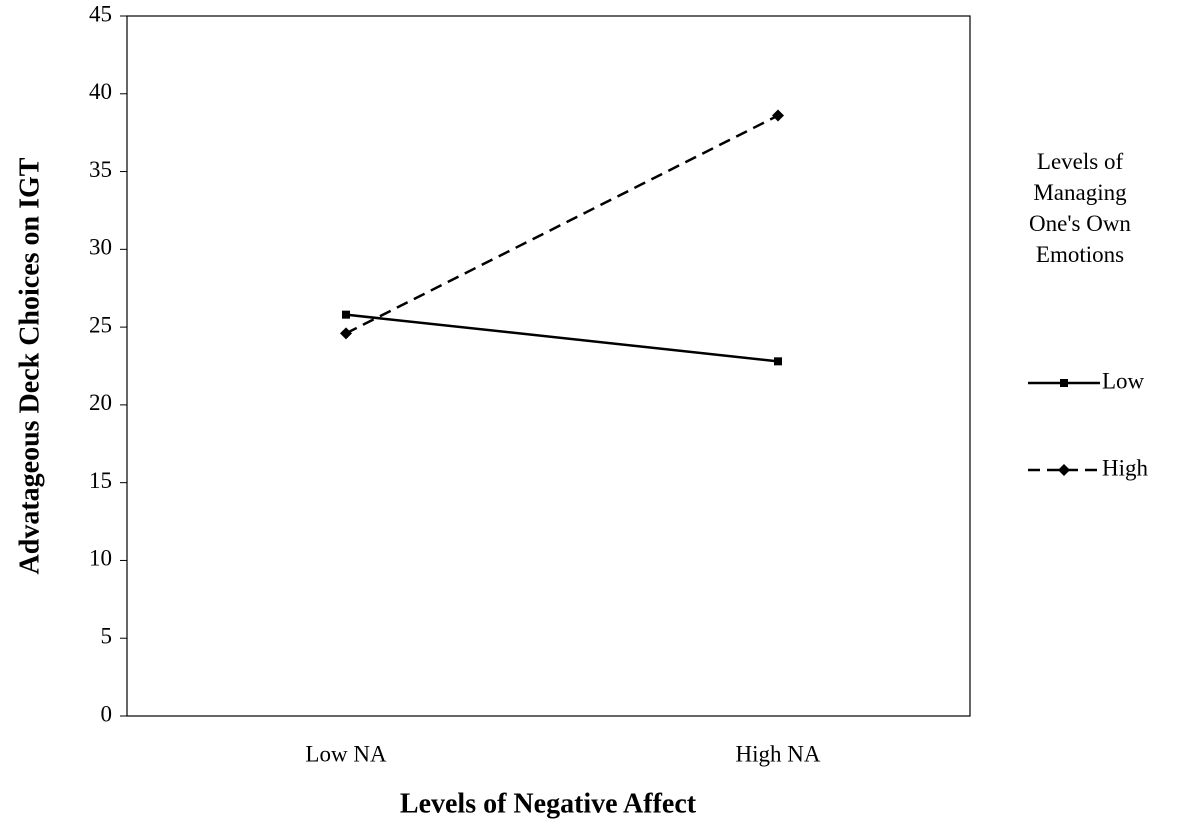 The height and width of the screenshot is (831, 1180). Describe the element at coordinates (100, 402) in the screenshot. I see `y-tick-label: 20` at that location.